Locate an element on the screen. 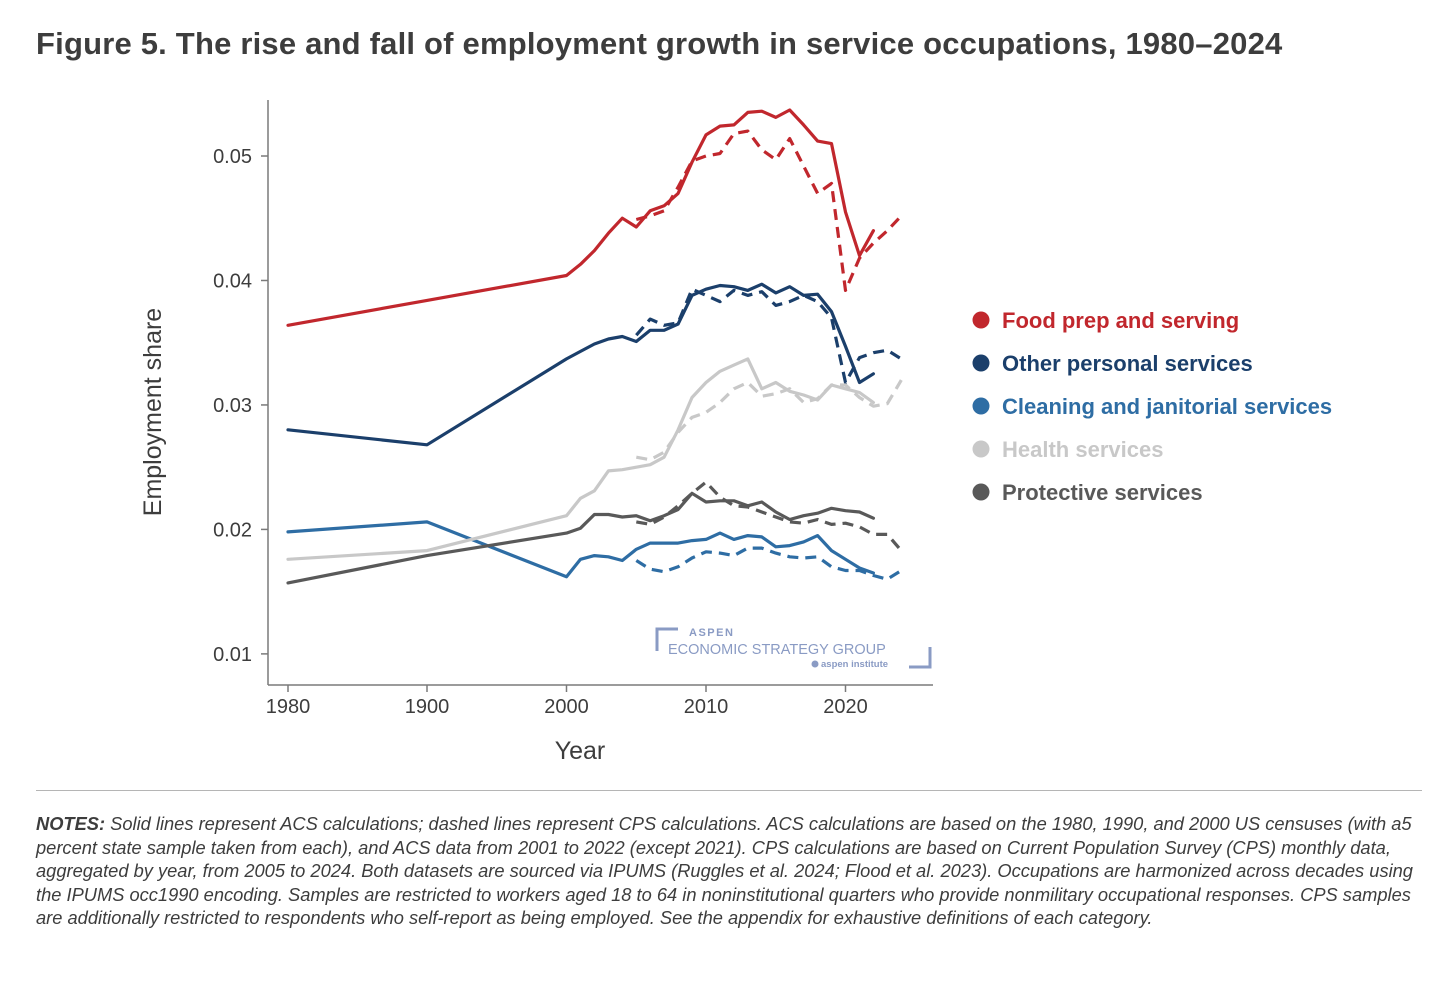  legend-label: Cleaning and janitorial services is located at coordinates (1167, 406).